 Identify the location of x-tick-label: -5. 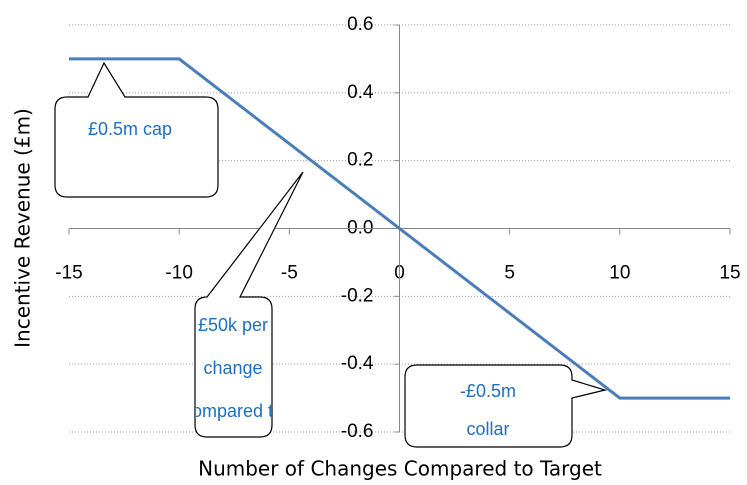
(289, 273).